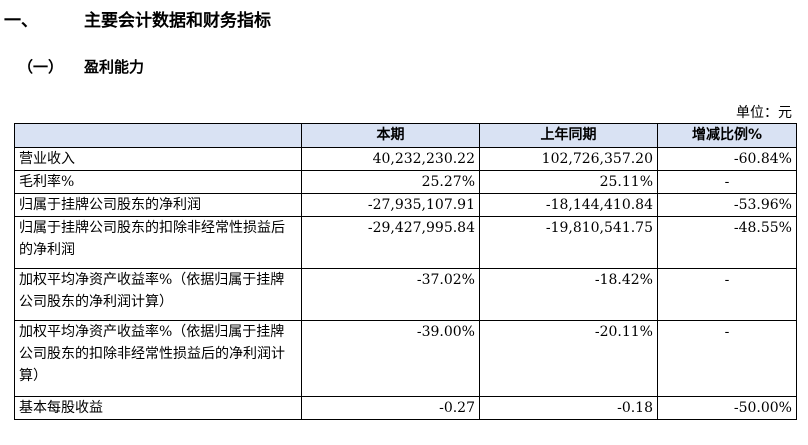  I want to click on change-value: -60.84%, so click(727, 159).